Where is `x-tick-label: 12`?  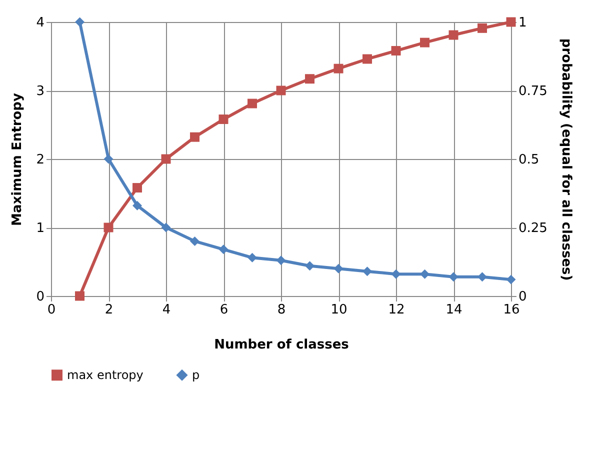
x-tick-label: 12 is located at coordinates (396, 310).